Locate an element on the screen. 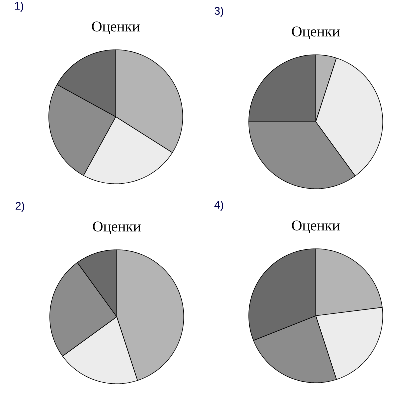 Image resolution: width=395 pixels, height=400 pixels. text: 3) is located at coordinates (219, 12).